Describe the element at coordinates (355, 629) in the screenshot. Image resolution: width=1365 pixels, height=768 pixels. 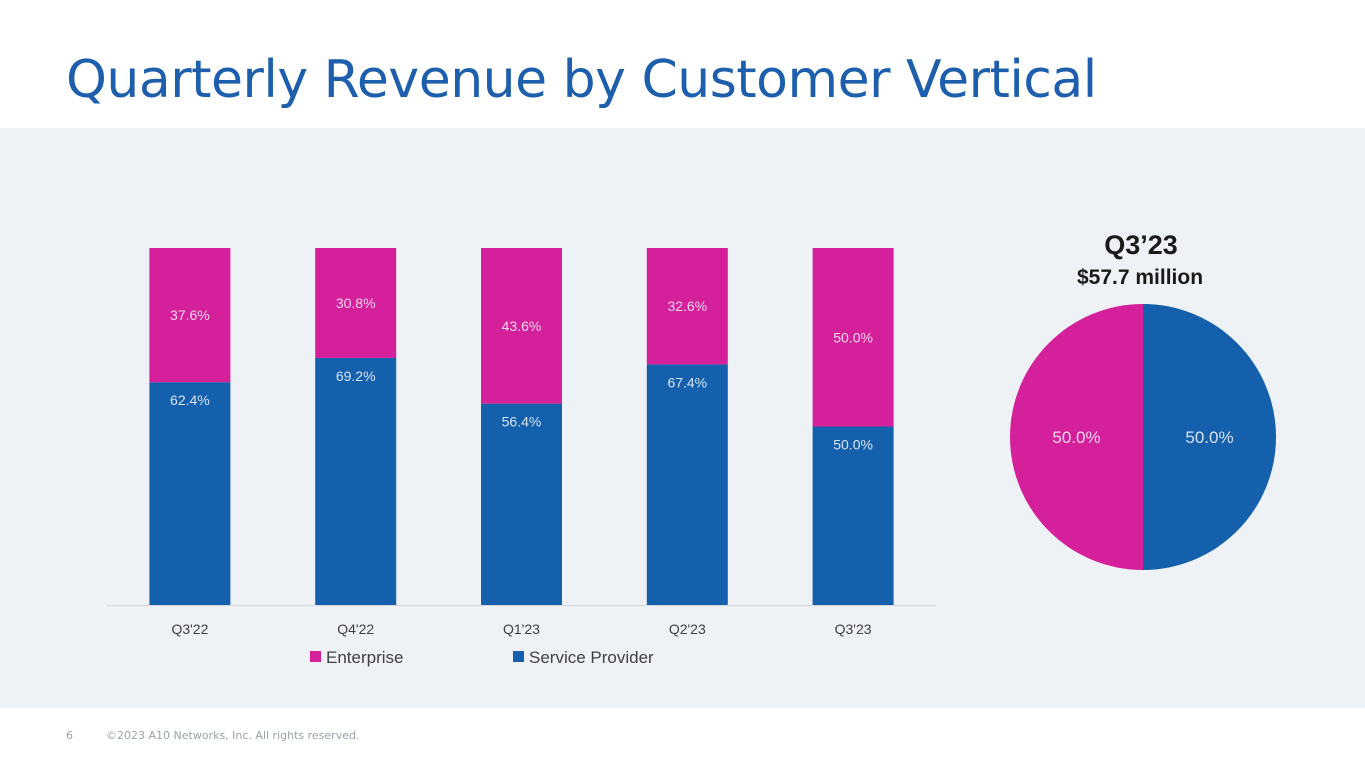
I see `x-tick-label: Q4'22` at that location.